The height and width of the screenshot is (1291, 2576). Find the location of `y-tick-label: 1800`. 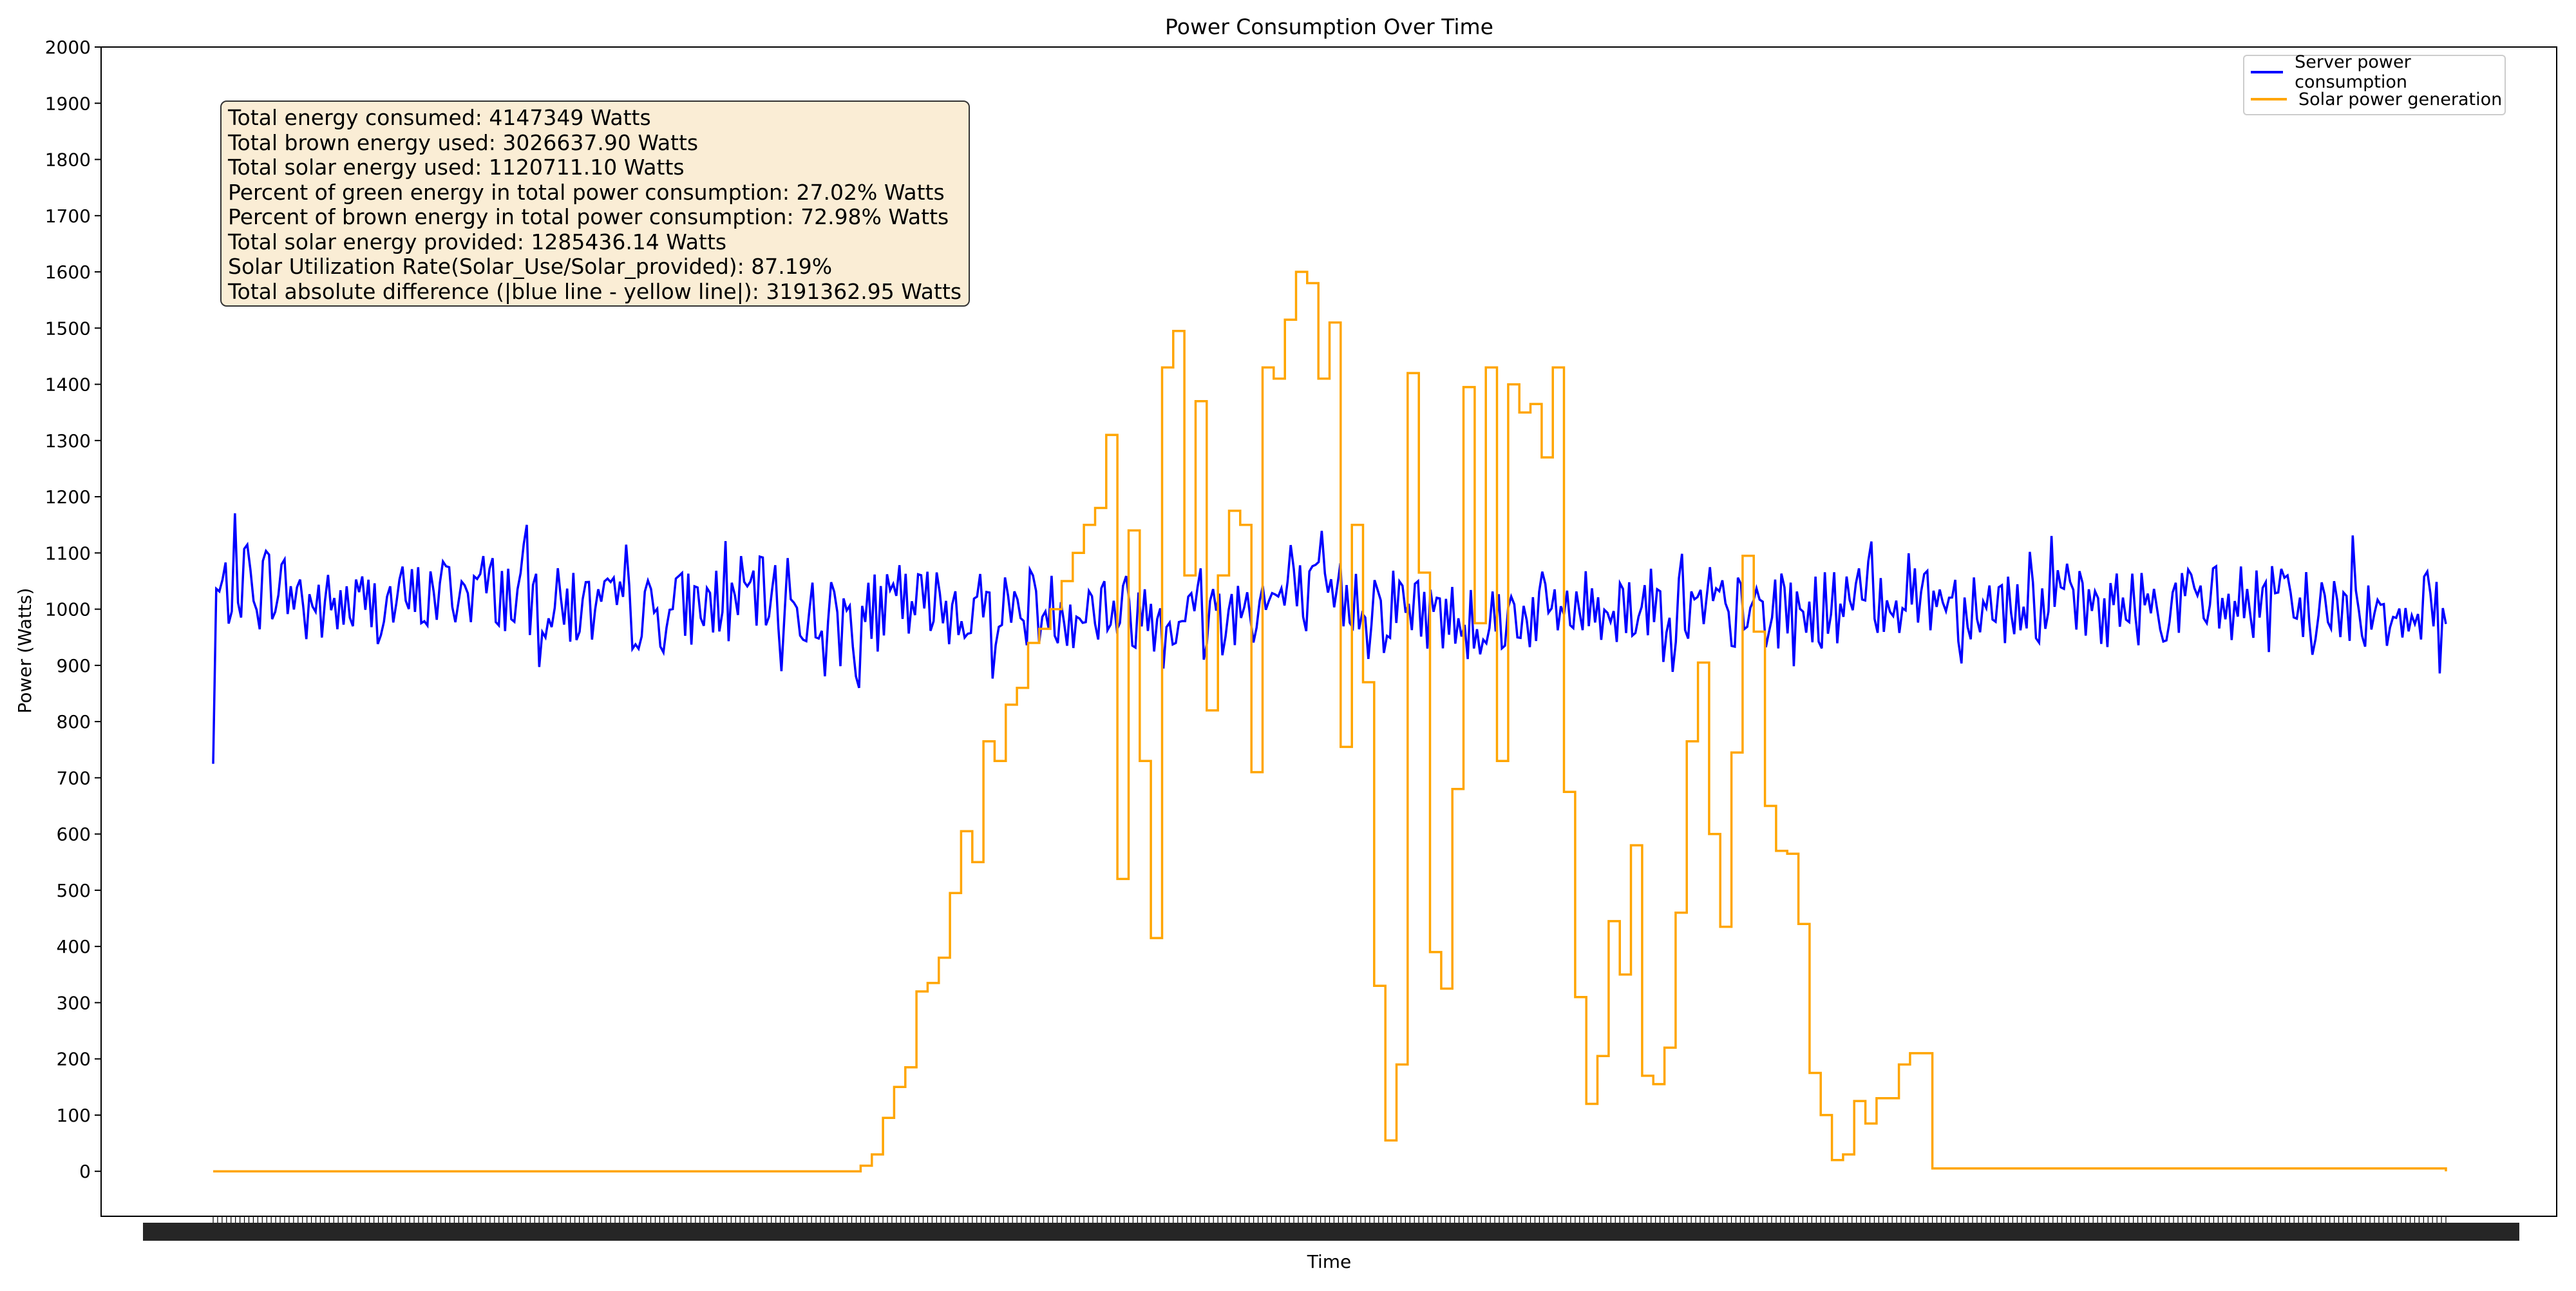

y-tick-label: 1800 is located at coordinates (68, 160).